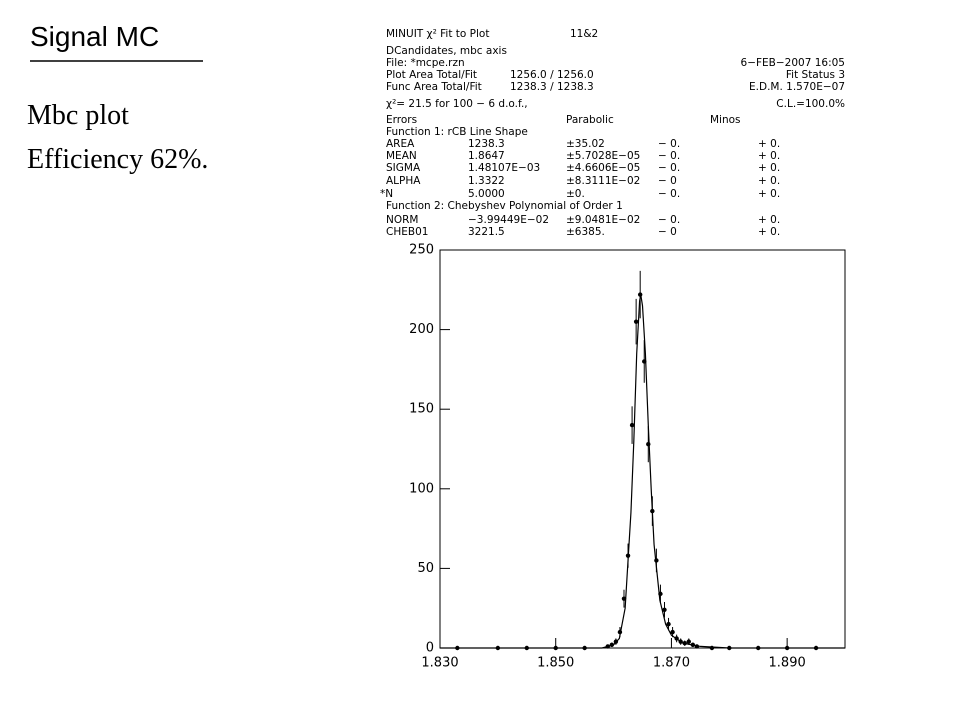 The height and width of the screenshot is (720, 960). Describe the element at coordinates (486, 144) in the screenshot. I see `fit-text: 1238.3` at that location.